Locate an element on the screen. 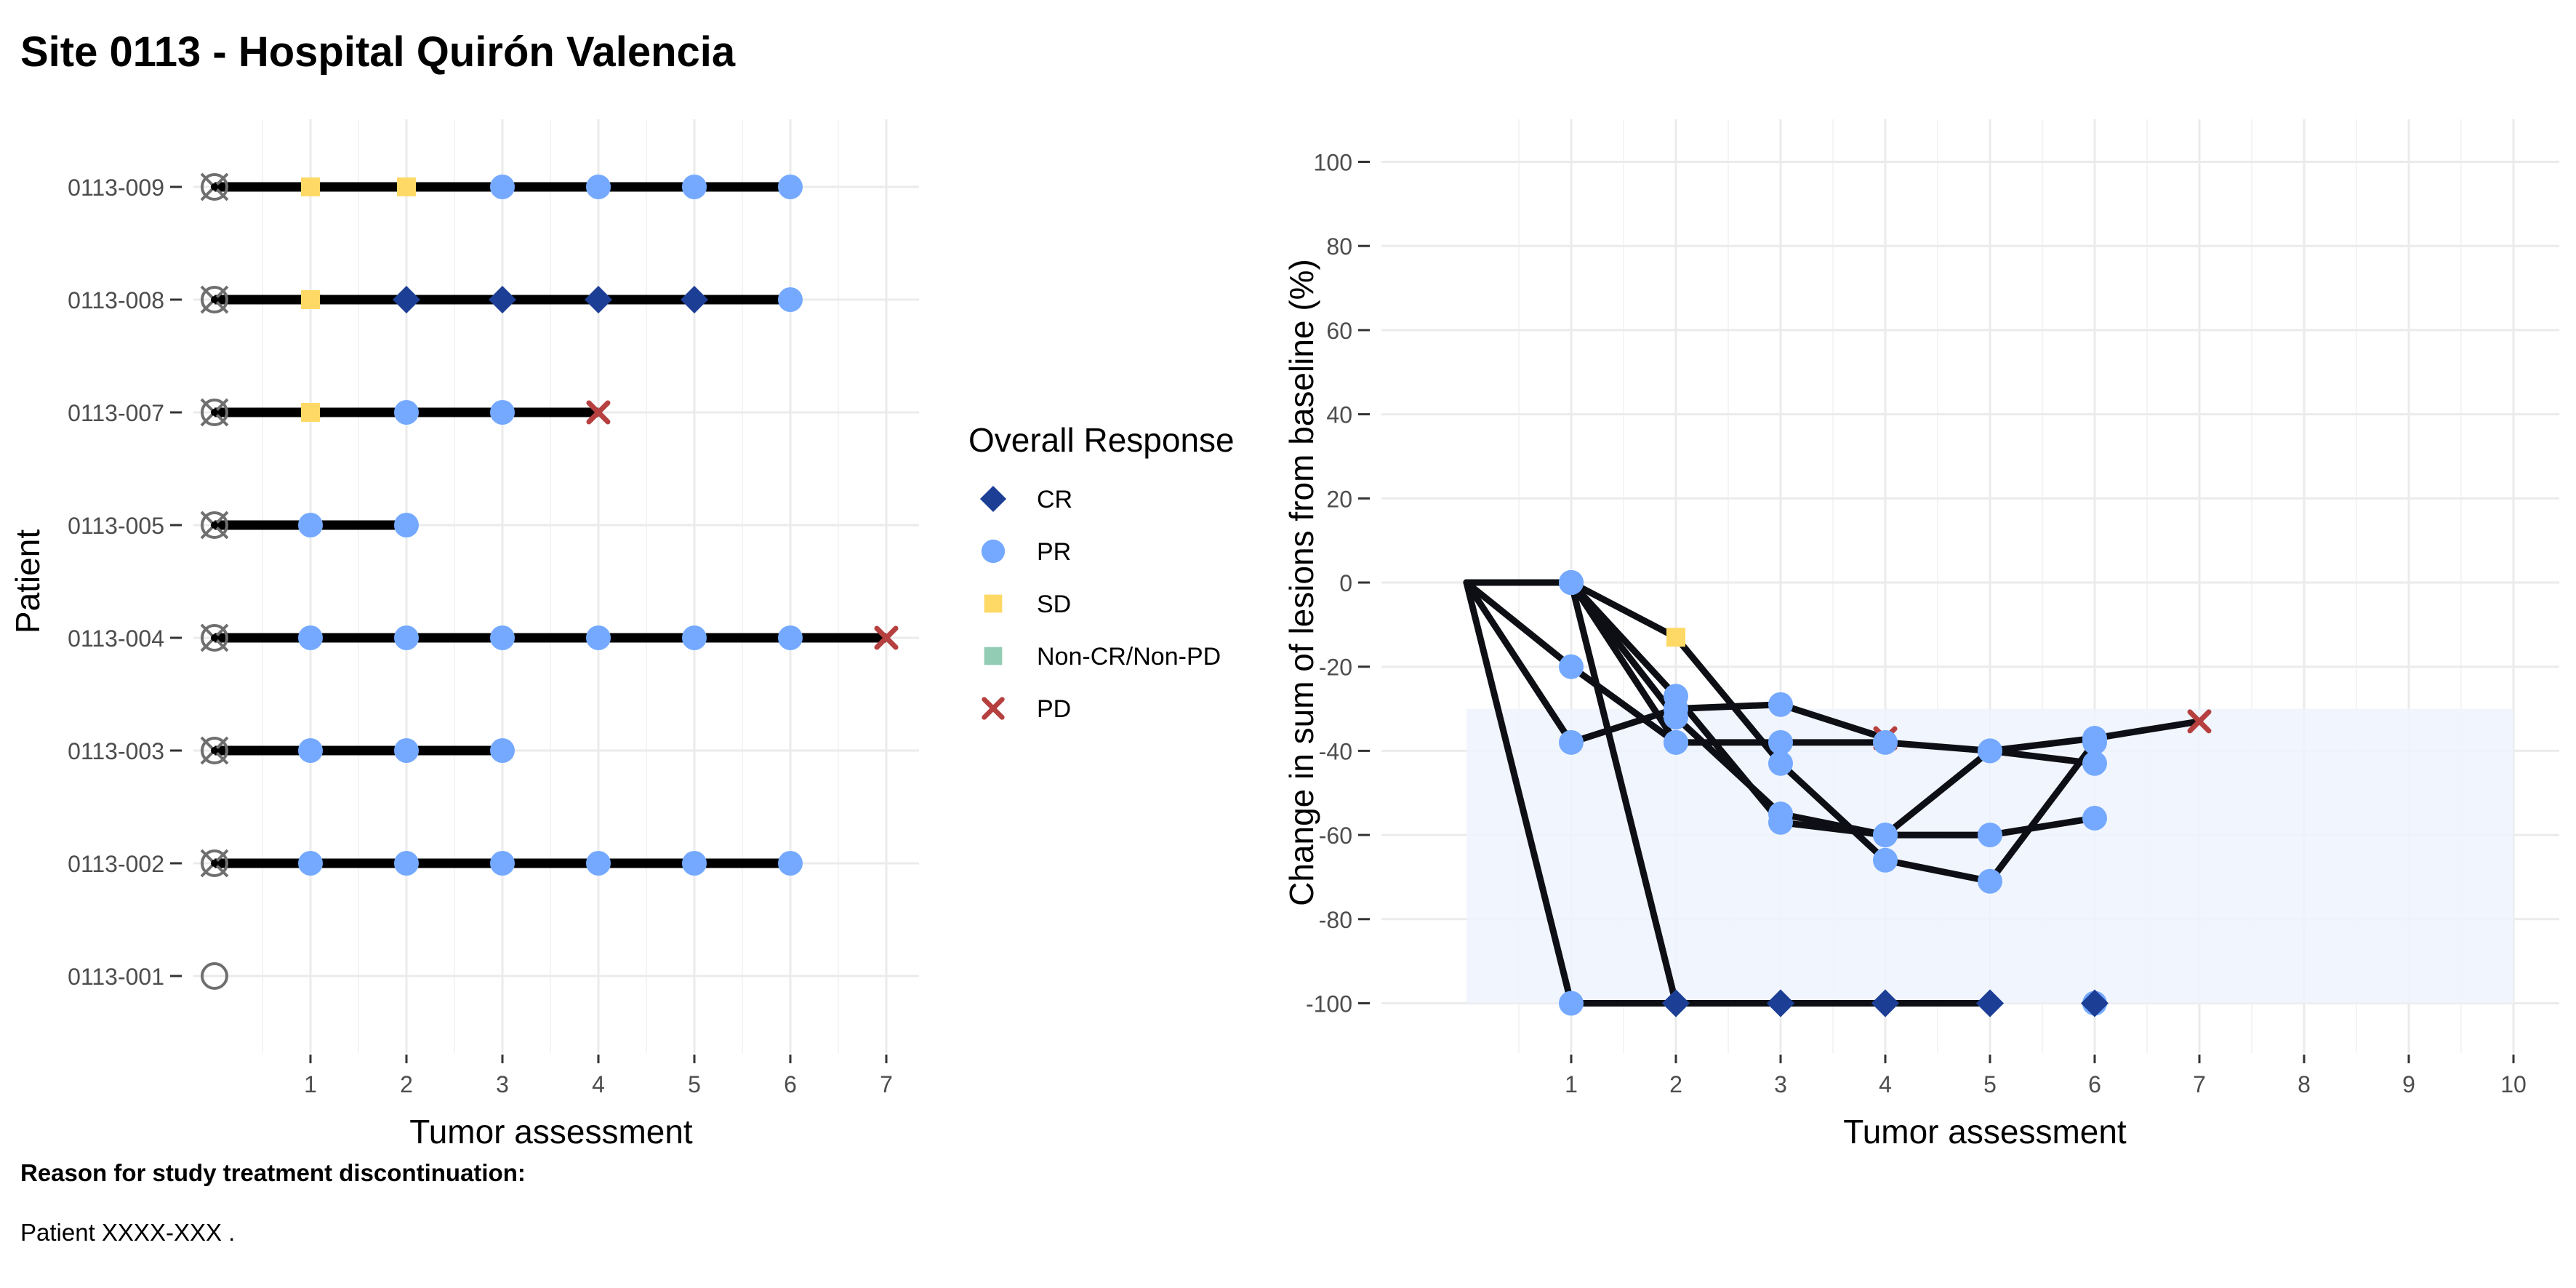 The height and width of the screenshot is (1288, 2576). page-title: Site 0113 - Hospital Quirón Valencia is located at coordinates (378, 52).